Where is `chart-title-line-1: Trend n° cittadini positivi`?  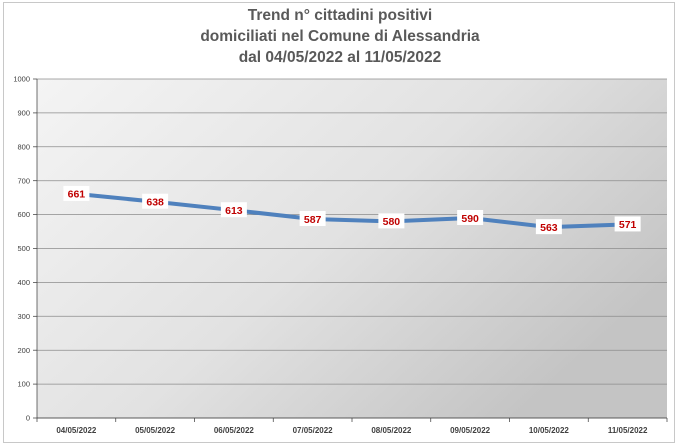
chart-title-line-1: Trend n° cittadini positivi is located at coordinates (340, 15).